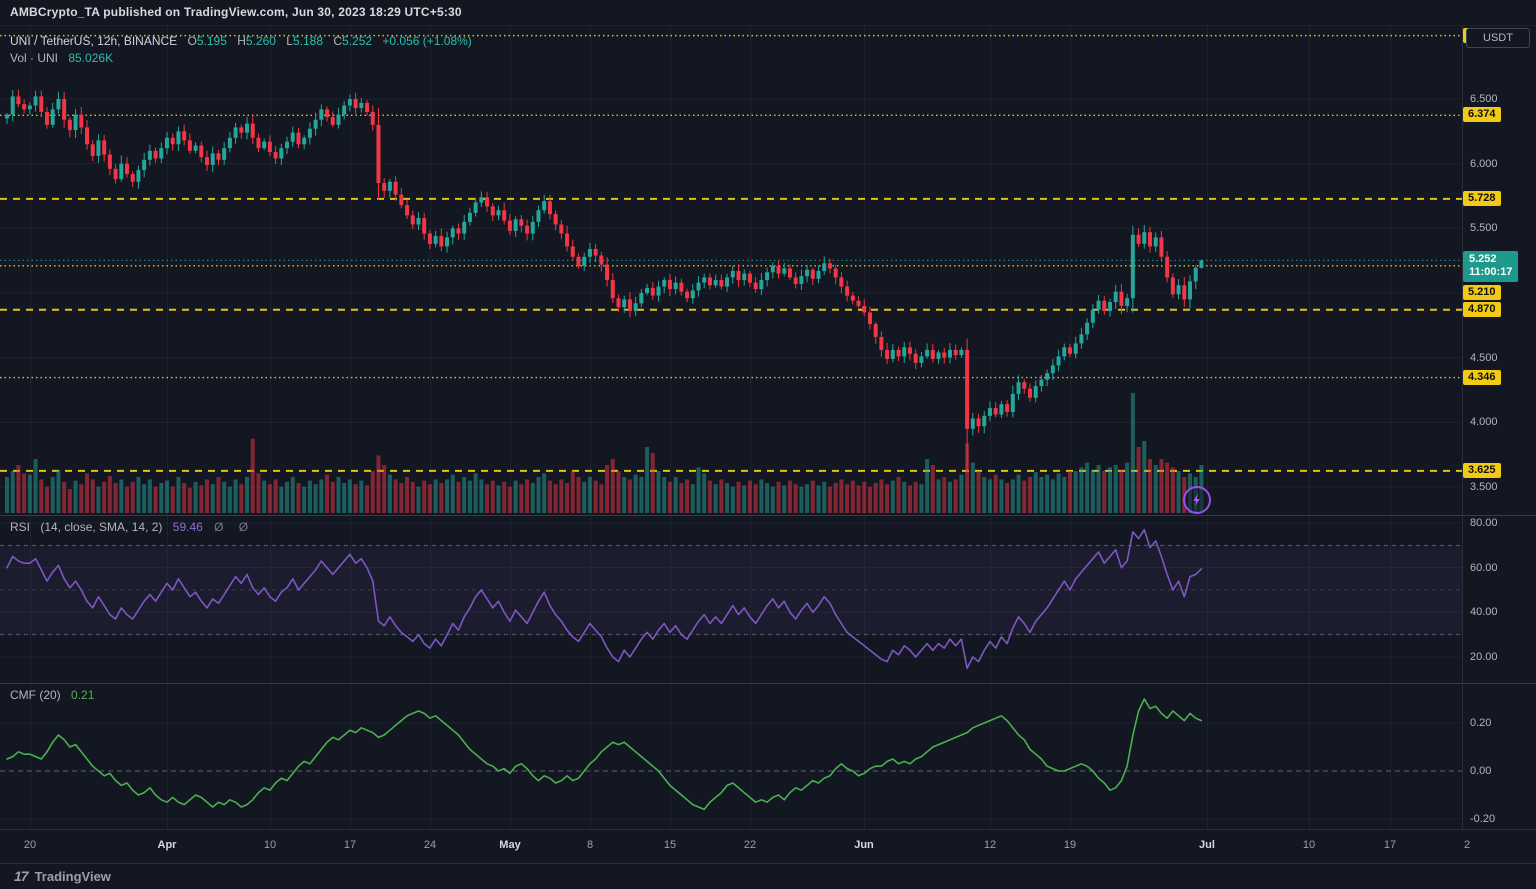 The width and height of the screenshot is (1536, 889). I want to click on price-axis-tick: 3.500, so click(1484, 486).